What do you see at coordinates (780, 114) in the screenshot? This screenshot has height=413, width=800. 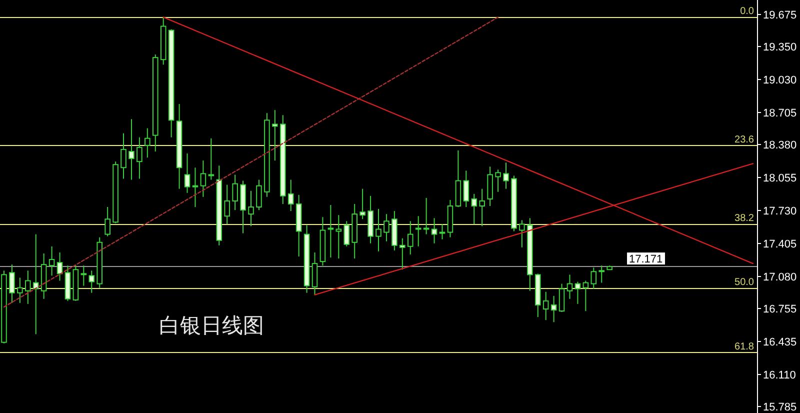 I see `y-tick-label: 18.705` at bounding box center [780, 114].